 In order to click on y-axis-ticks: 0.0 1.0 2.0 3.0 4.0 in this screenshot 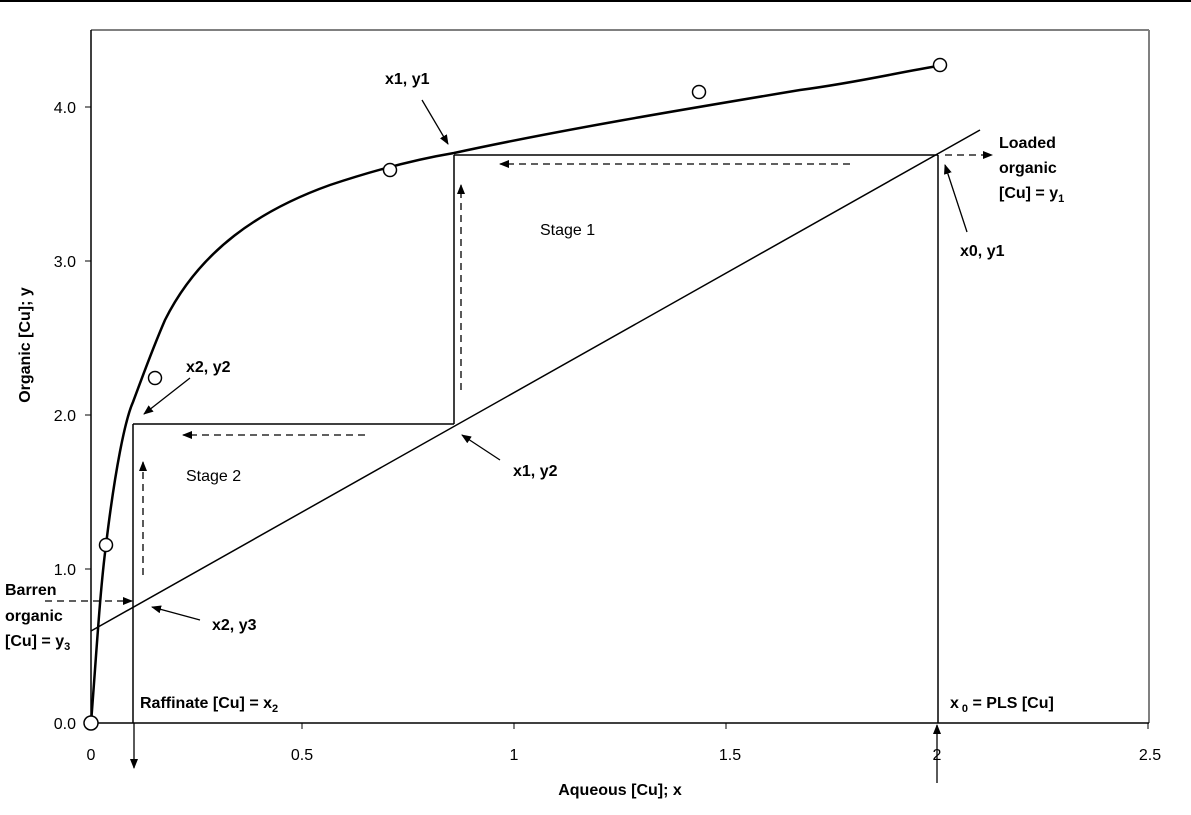, I will do `click(72, 416)`.